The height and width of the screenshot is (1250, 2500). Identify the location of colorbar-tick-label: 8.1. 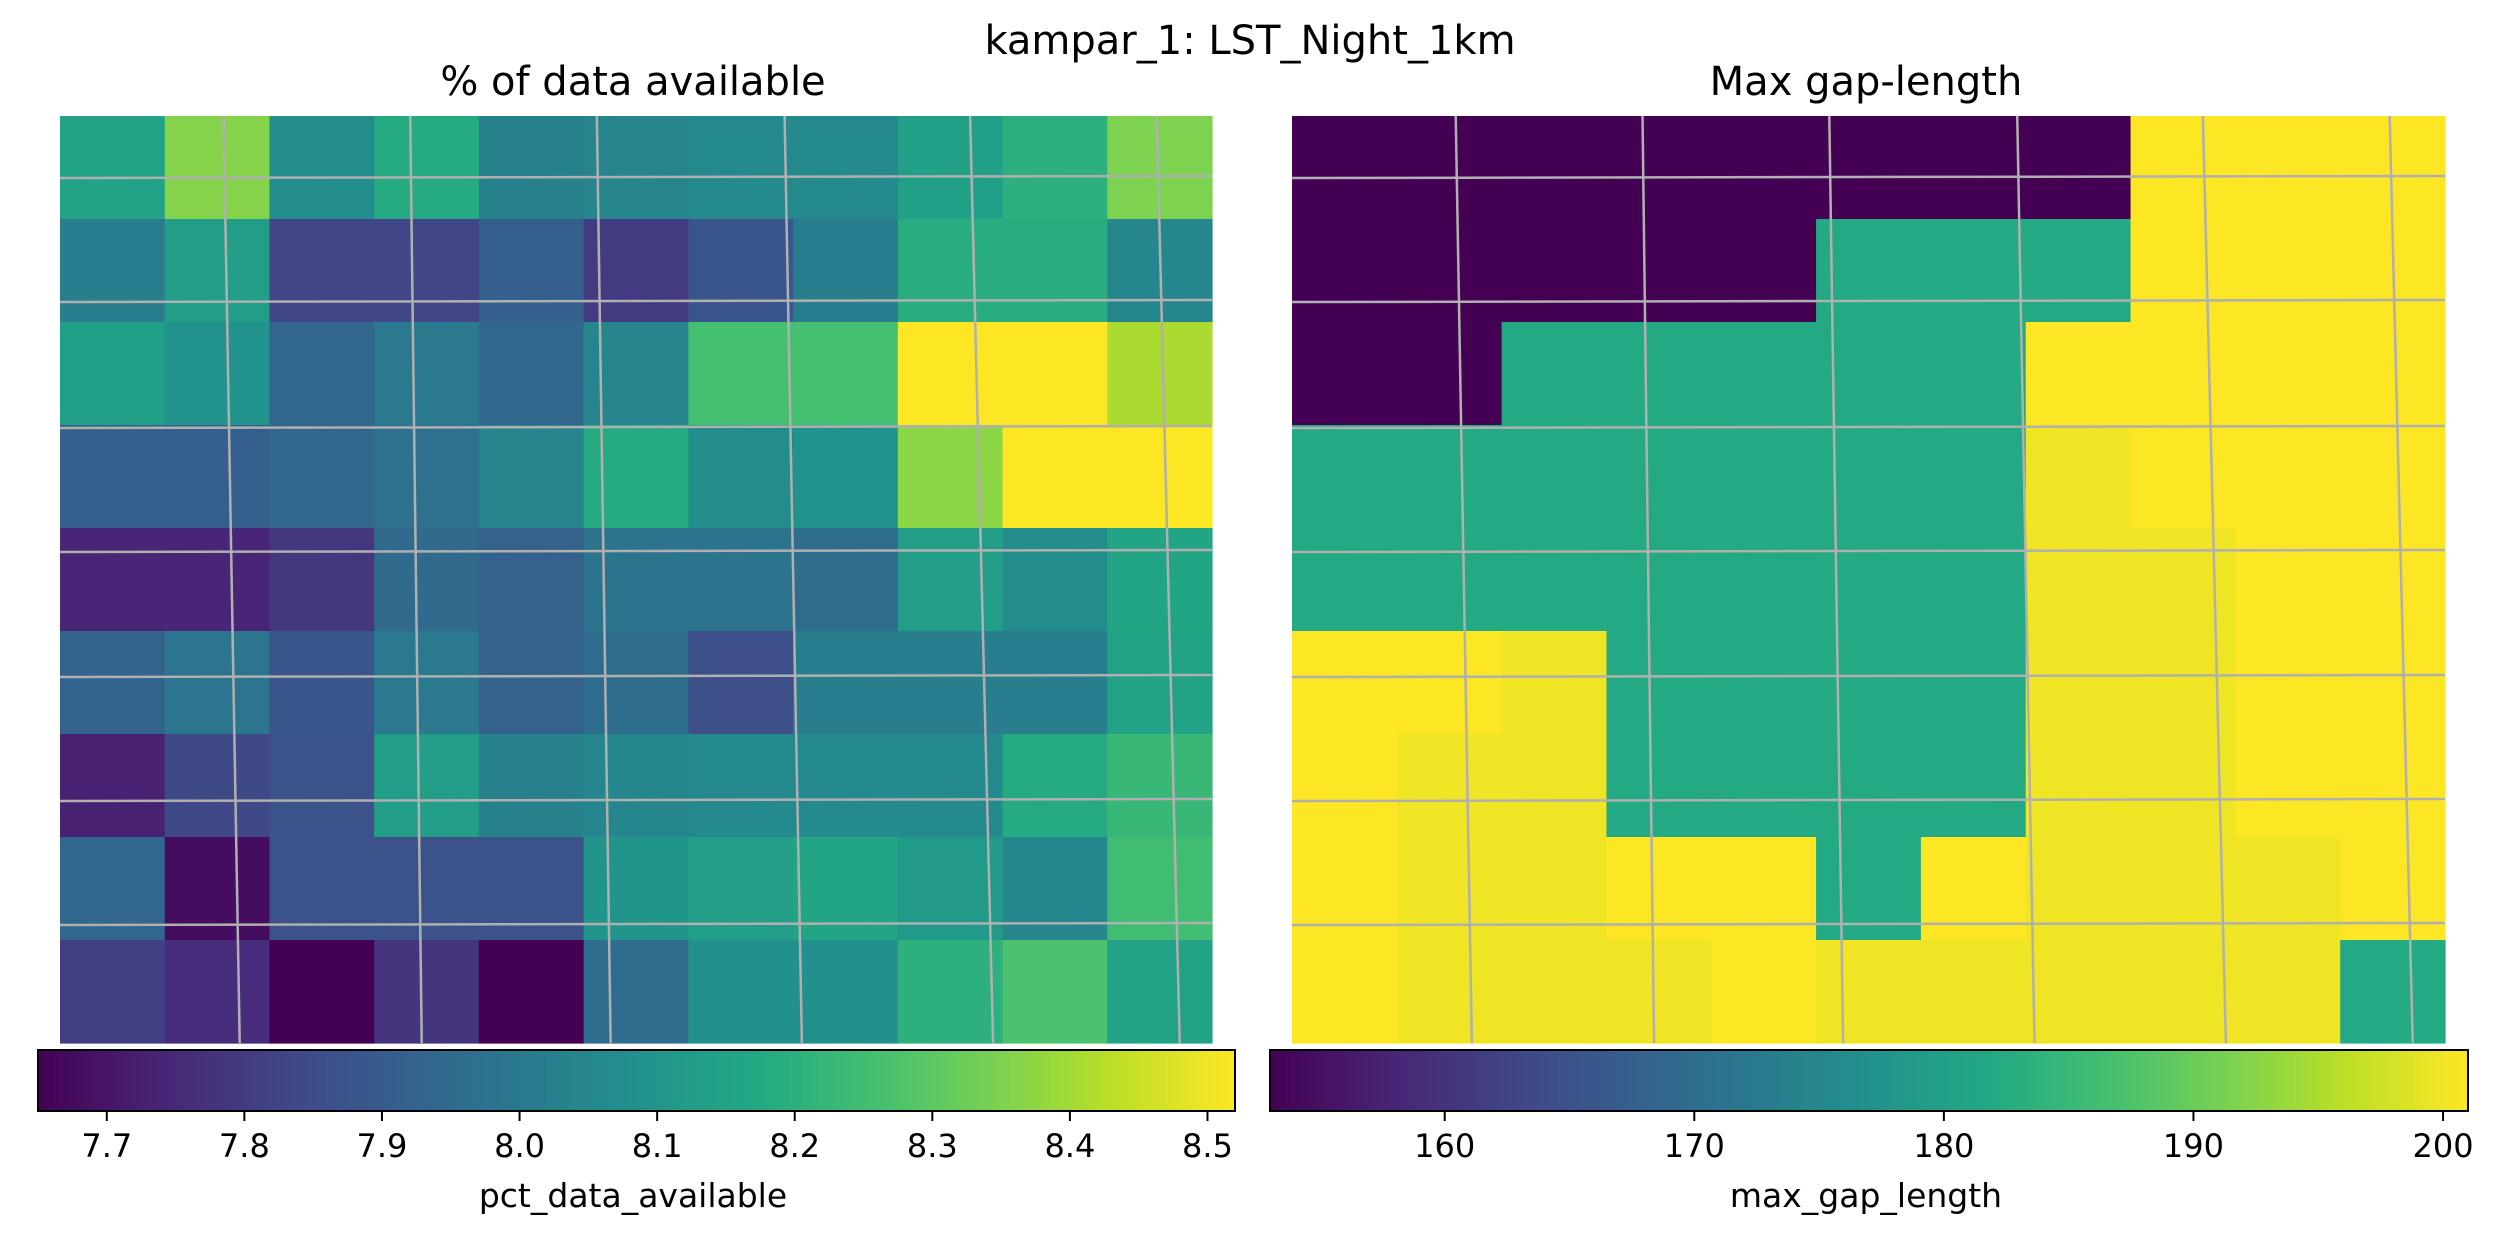
(657, 1146).